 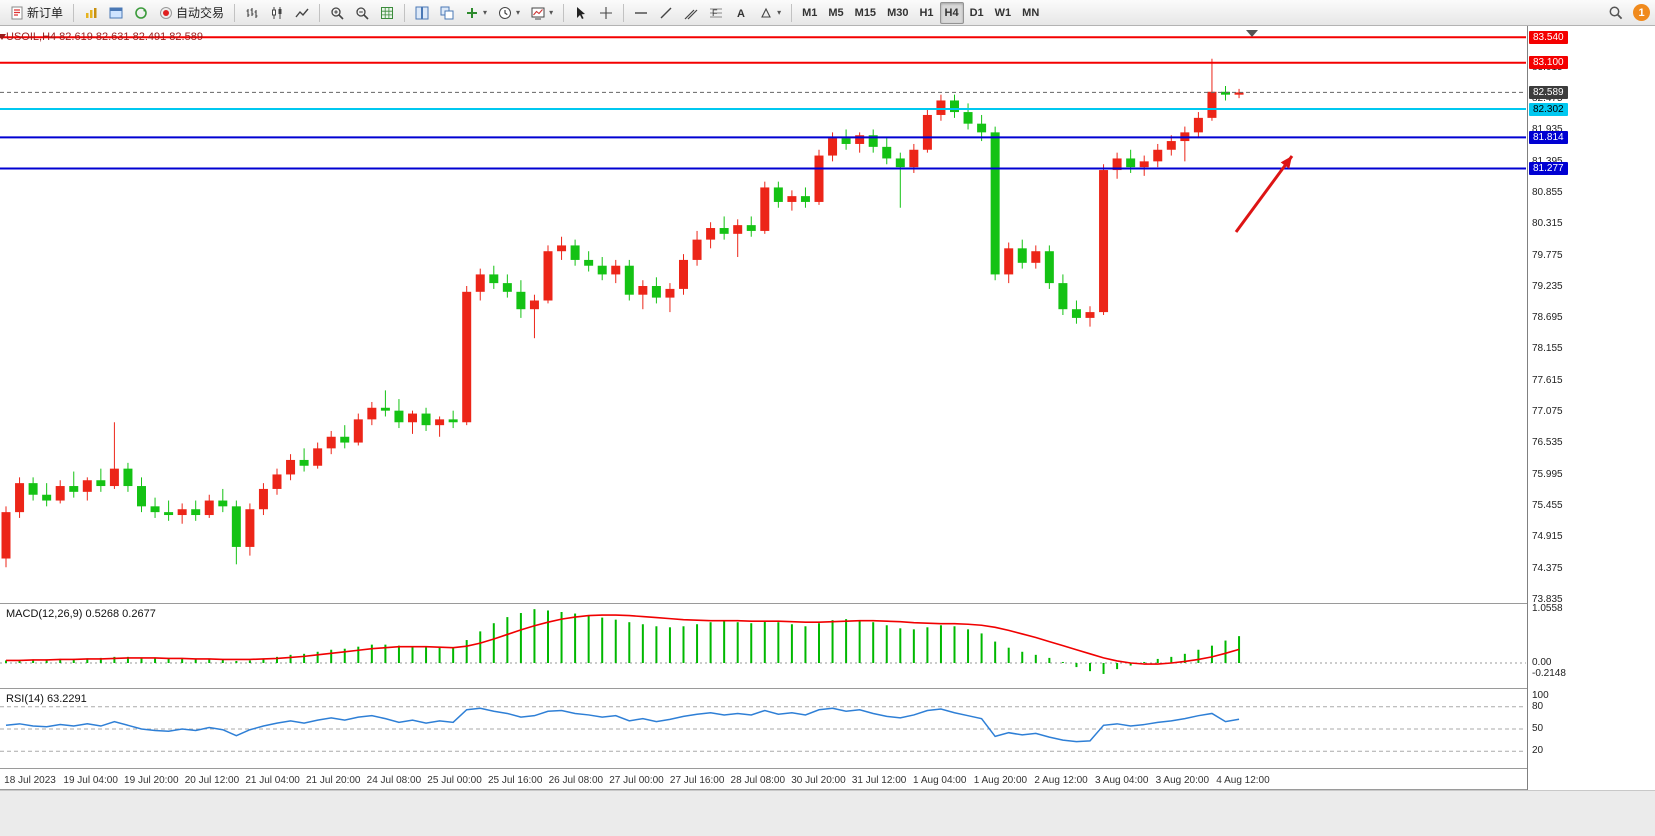 What do you see at coordinates (581, 13) in the screenshot?
I see `cursor-tool-button` at bounding box center [581, 13].